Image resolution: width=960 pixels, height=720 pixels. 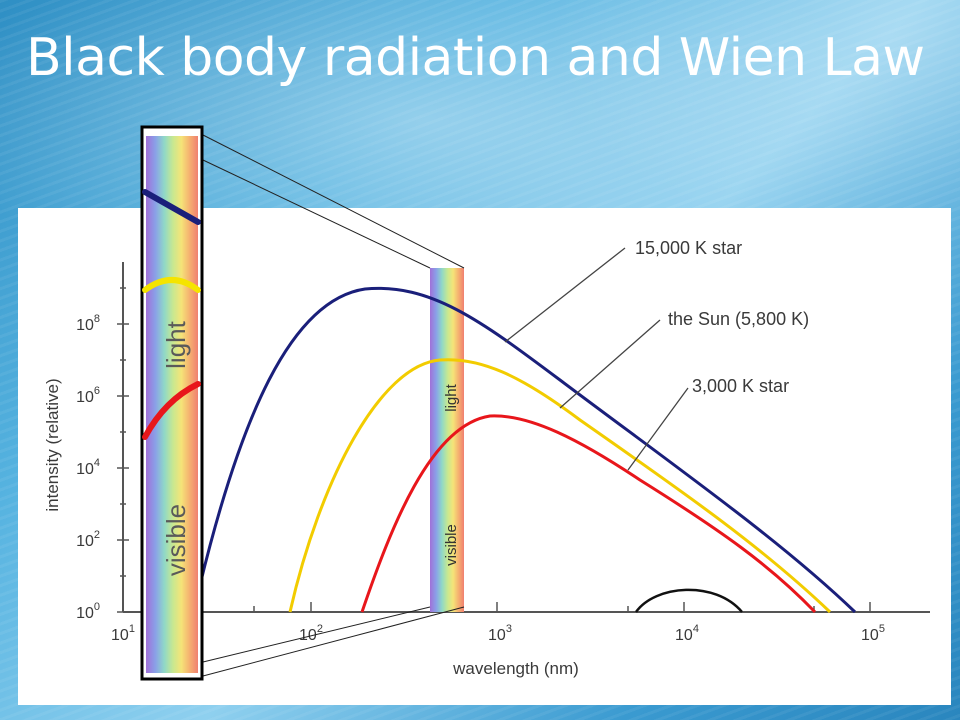 What do you see at coordinates (475, 58) in the screenshot?
I see `slide-title: Black body radiation and Wien Law` at bounding box center [475, 58].